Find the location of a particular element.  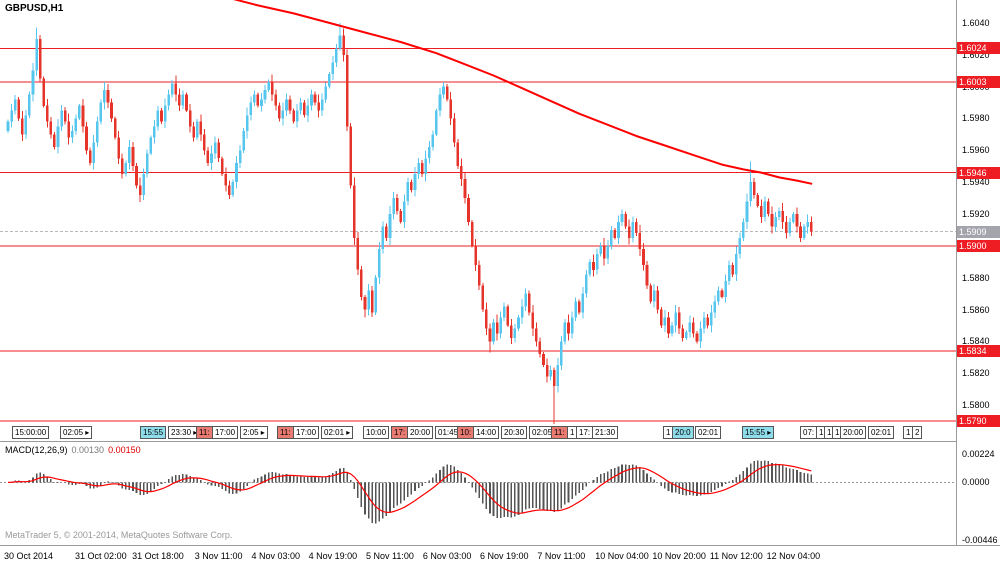

time-tag: 02:05 ▸ is located at coordinates (76, 432).